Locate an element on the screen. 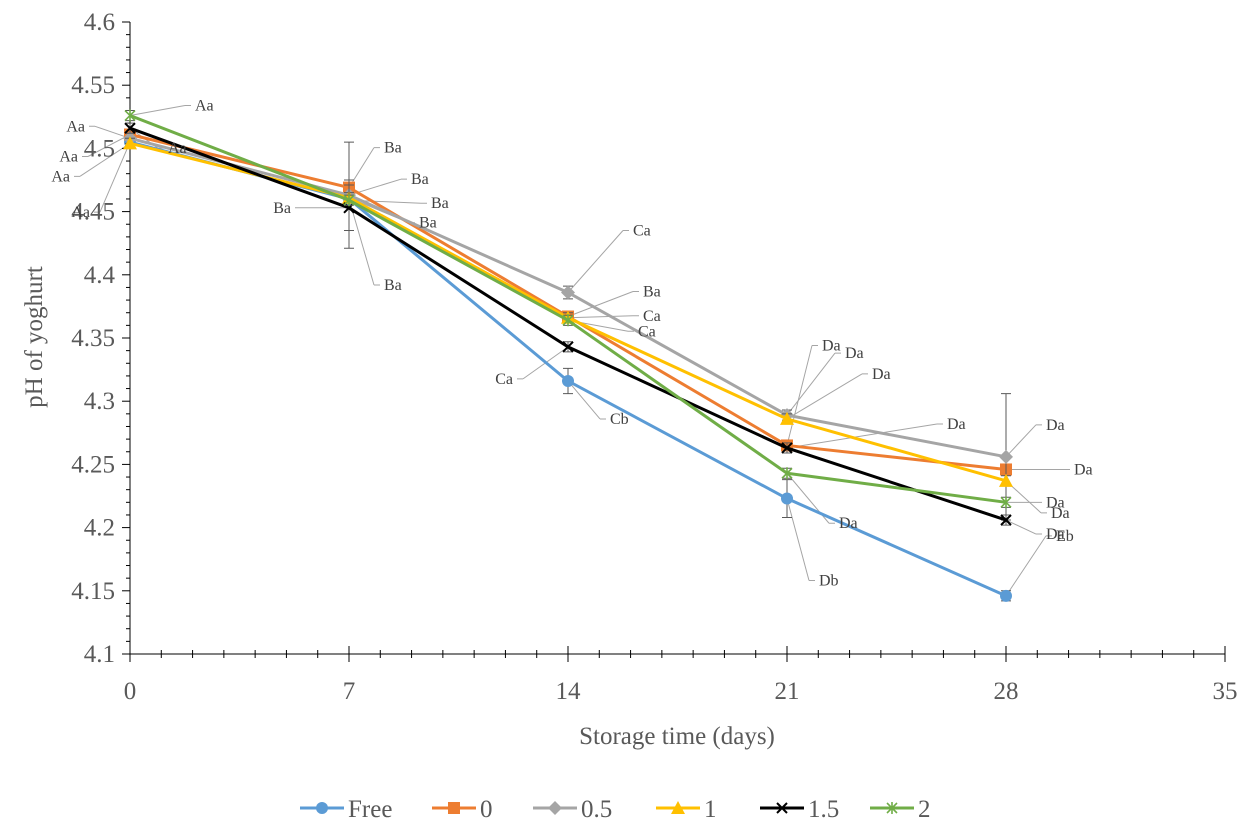 The image size is (1256, 832). x-tick-label: 14 is located at coordinates (569, 691).